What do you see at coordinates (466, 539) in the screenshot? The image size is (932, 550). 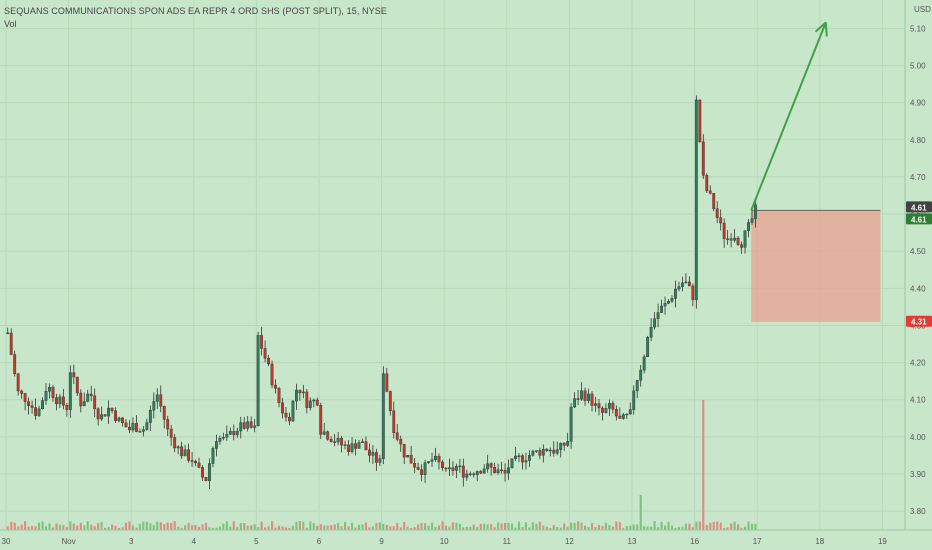 I see `time-axis: 30 Nov 3 4 5 6 9 10 11 12 13 16 17 18 19` at bounding box center [466, 539].